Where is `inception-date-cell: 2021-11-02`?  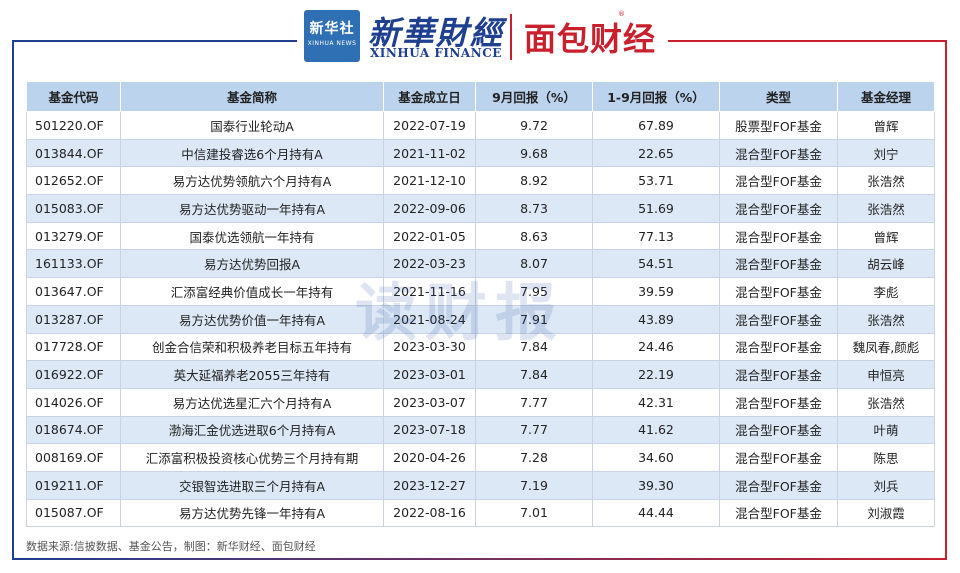
inception-date-cell: 2021-11-02 is located at coordinates (429, 153).